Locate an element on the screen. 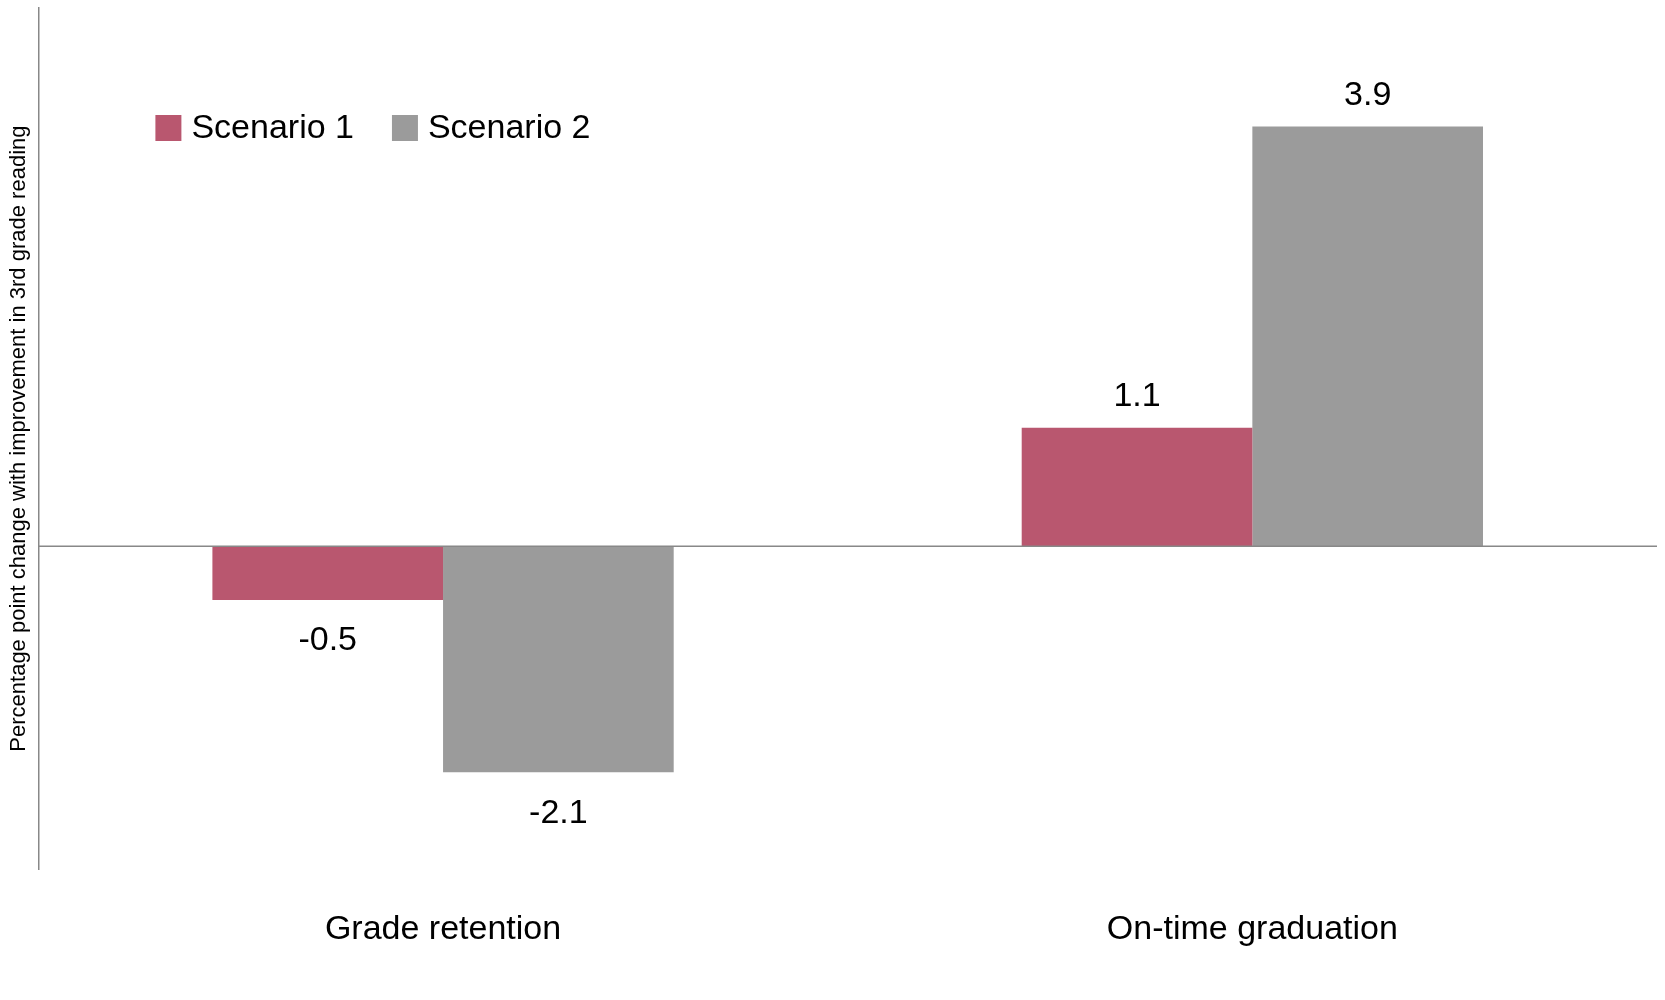 This screenshot has height=1000, width=1665. y-axis-title: Percentage point change with improvement in 3rd grade reading is located at coordinates (18, 438).